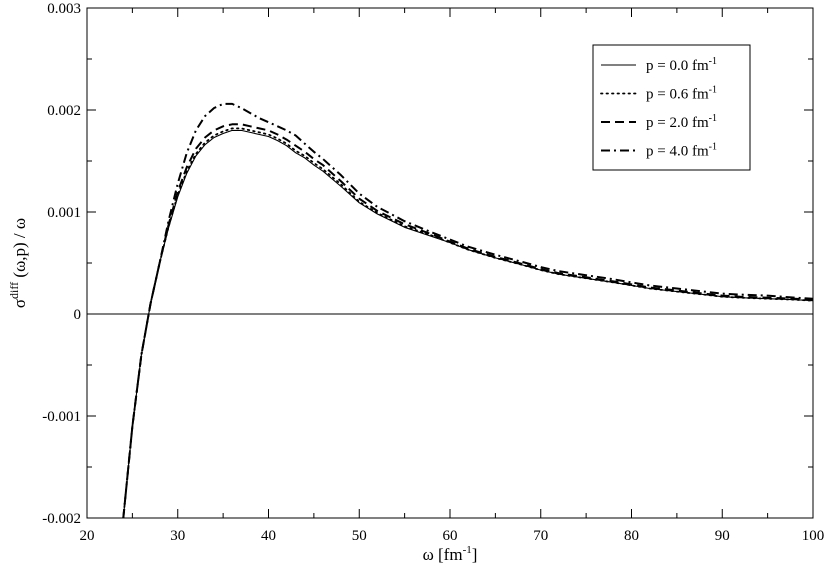 Image resolution: width=830 pixels, height=570 pixels. I want to click on y-tick-label: 0.003, so click(64, 9).